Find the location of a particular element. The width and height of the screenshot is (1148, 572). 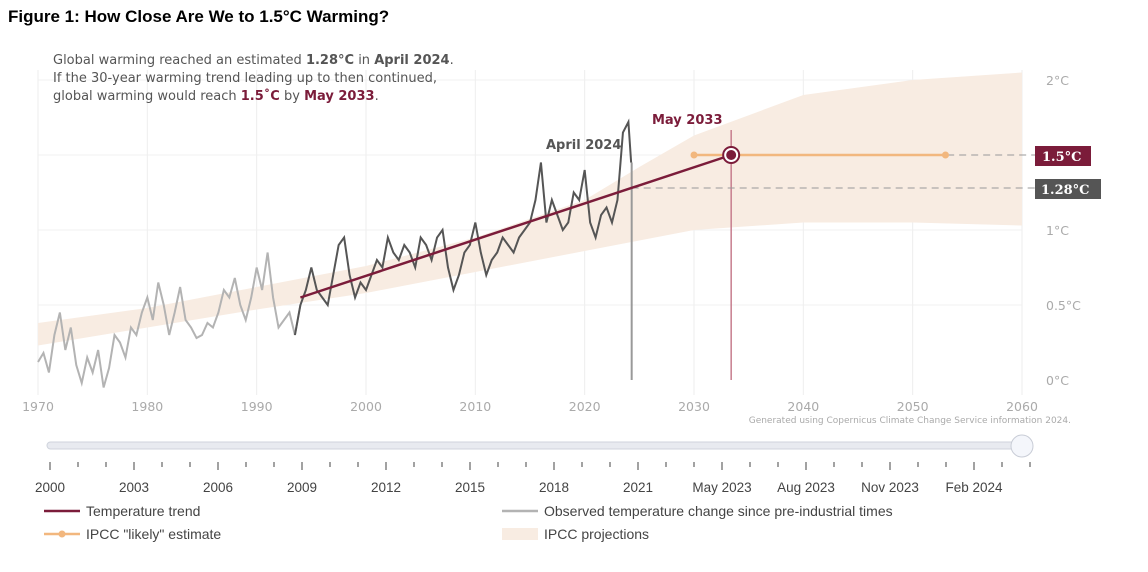

legend-likely-dot is located at coordinates (62, 534).